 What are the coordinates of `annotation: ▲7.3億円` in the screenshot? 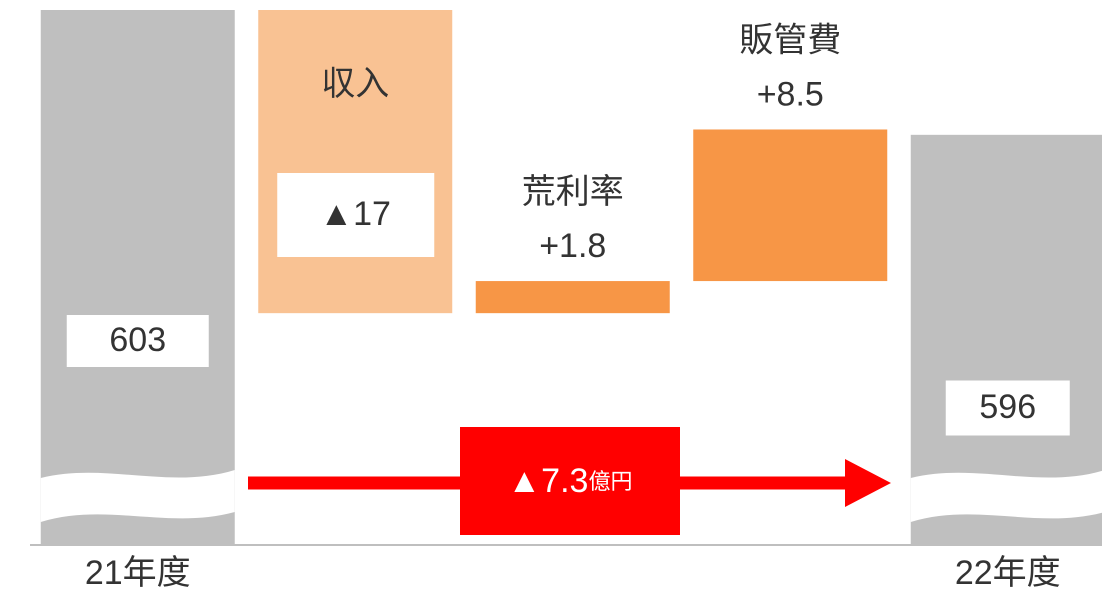 It's located at (570, 481).